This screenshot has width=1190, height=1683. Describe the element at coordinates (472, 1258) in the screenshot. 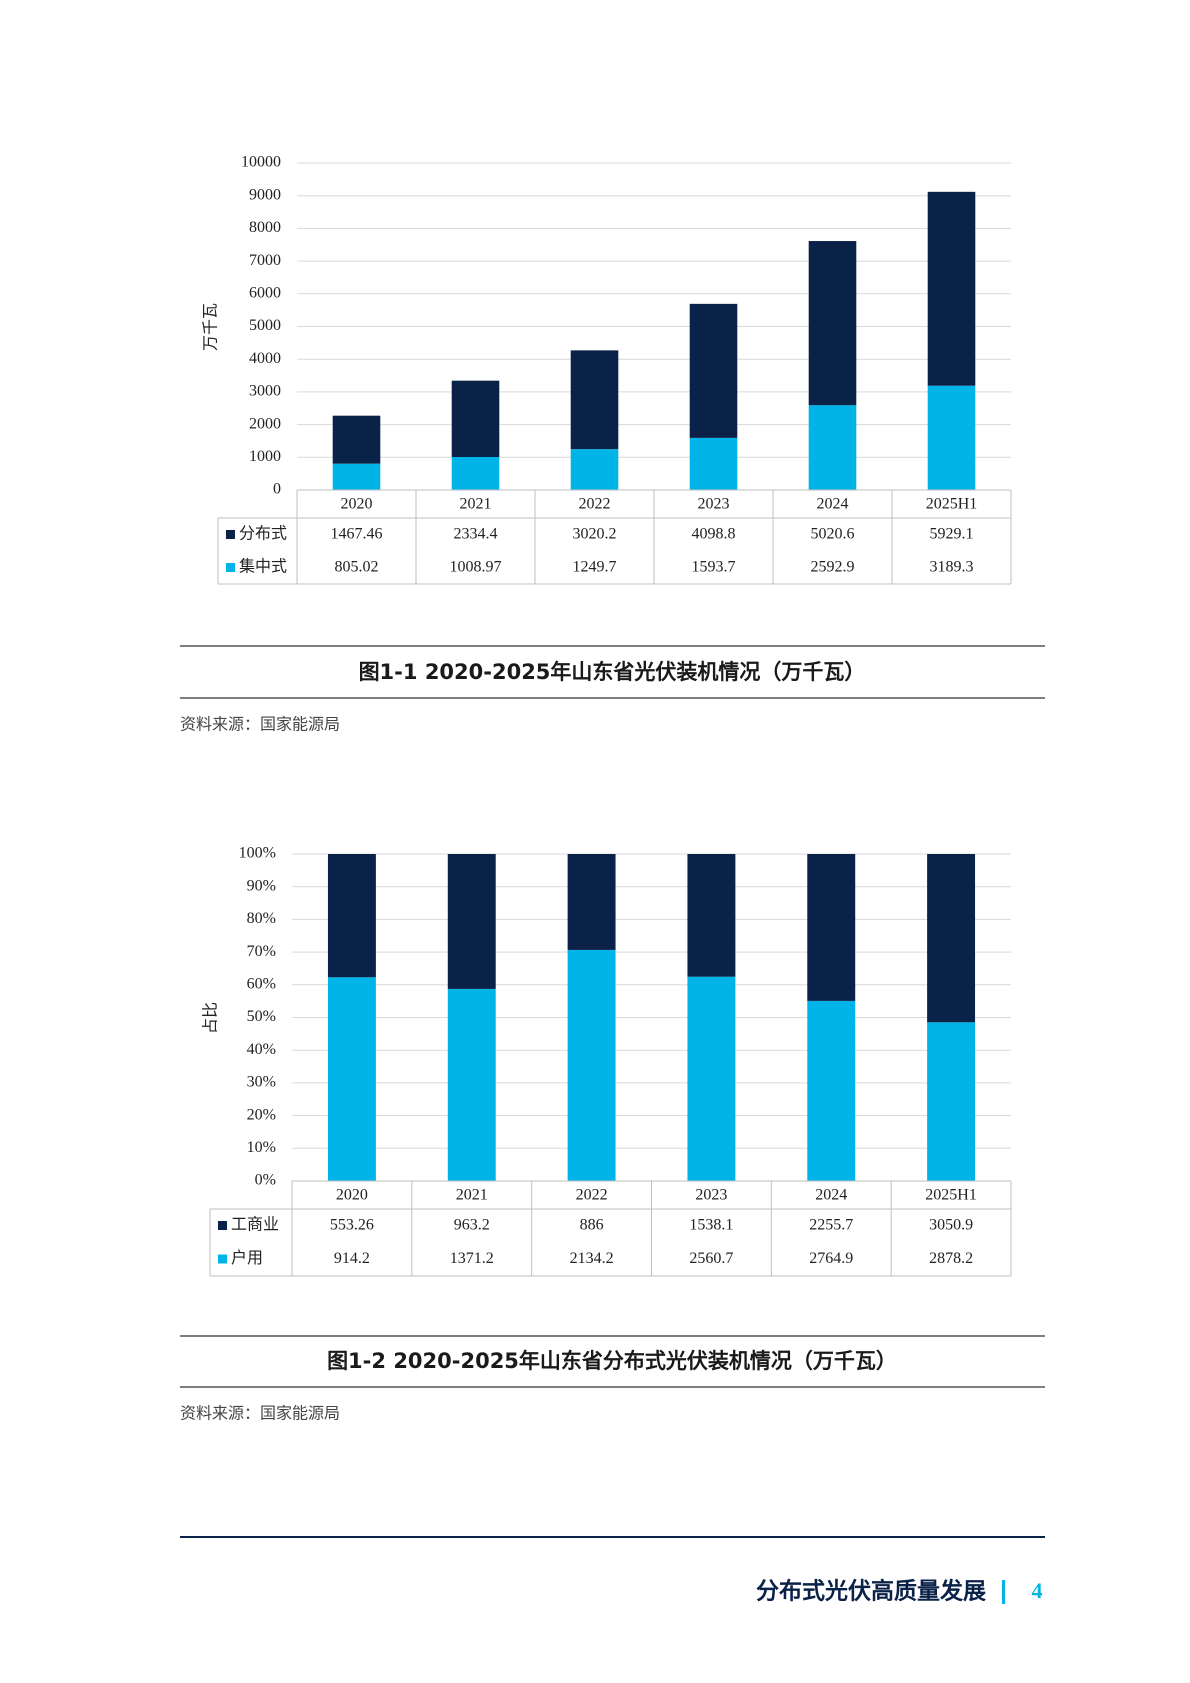

I see `table-value: 1371.2` at that location.